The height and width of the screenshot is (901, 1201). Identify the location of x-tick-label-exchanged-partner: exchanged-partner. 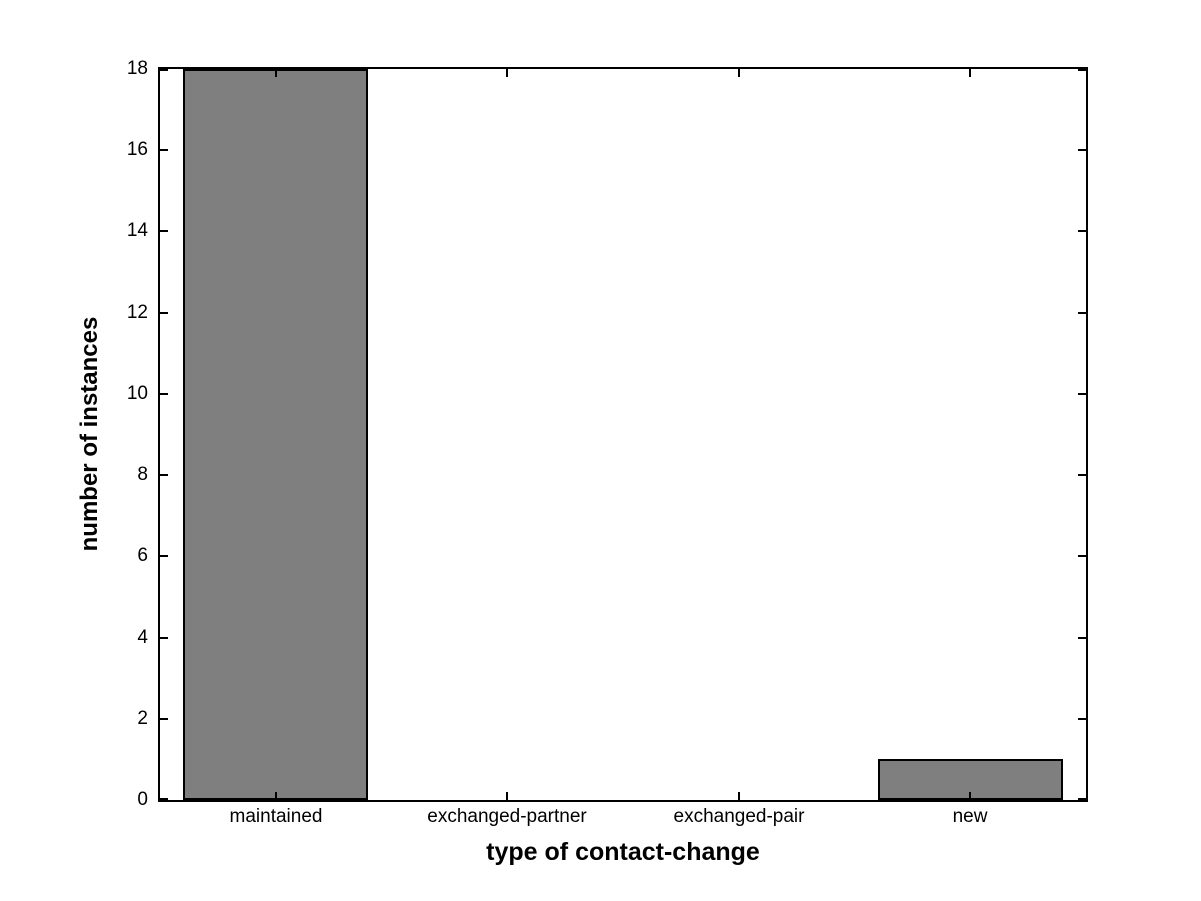
(507, 816).